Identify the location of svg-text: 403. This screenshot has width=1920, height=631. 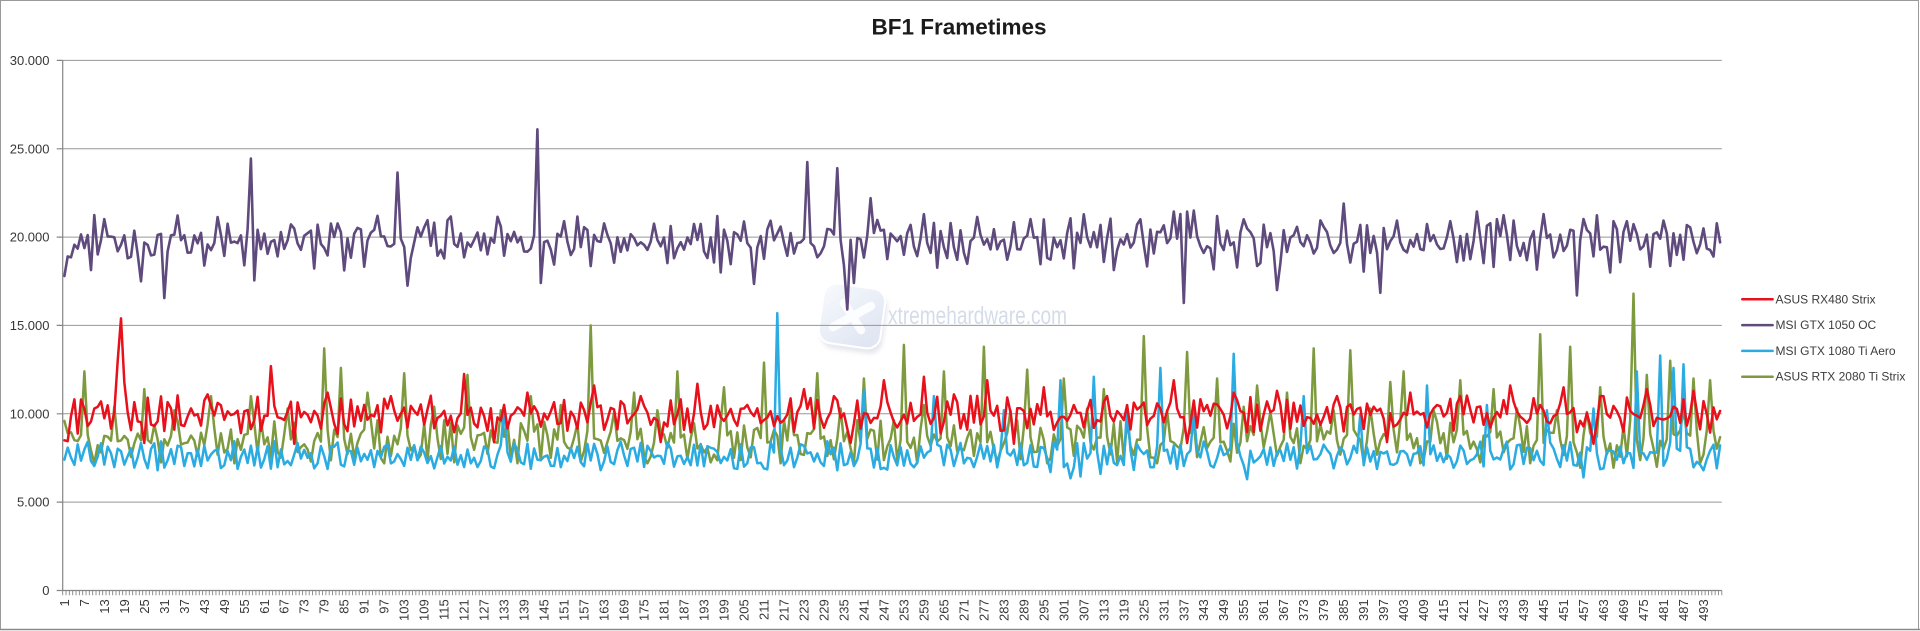
(1403, 610).